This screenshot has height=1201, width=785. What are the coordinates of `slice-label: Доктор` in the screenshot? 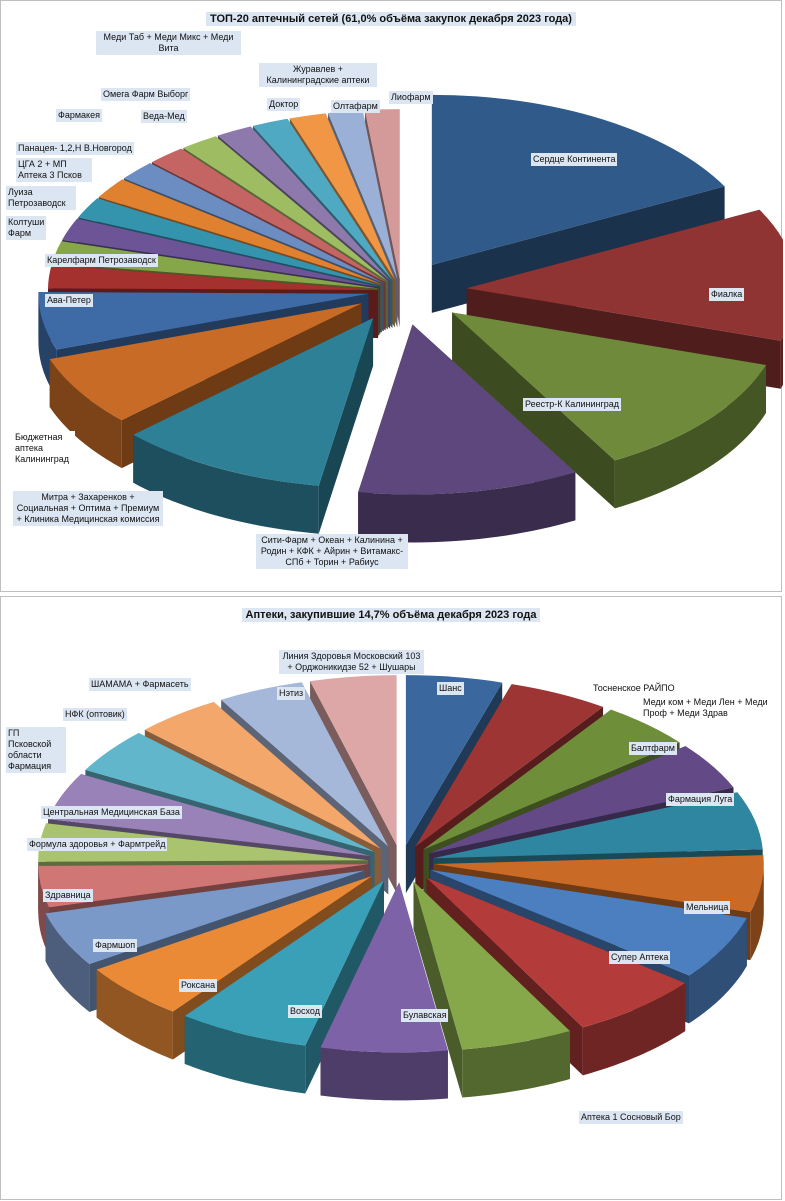 It's located at (283, 104).